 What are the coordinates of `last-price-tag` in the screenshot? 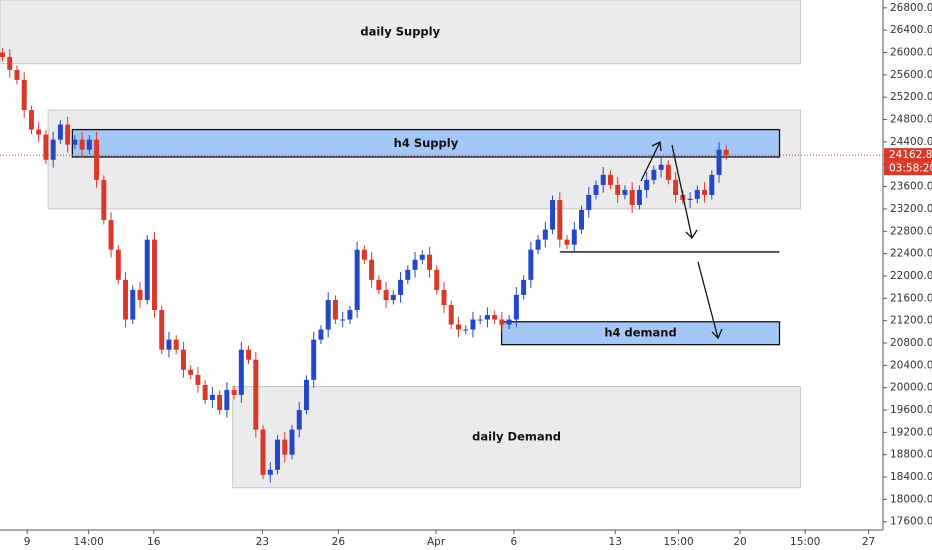 It's located at (908, 155).